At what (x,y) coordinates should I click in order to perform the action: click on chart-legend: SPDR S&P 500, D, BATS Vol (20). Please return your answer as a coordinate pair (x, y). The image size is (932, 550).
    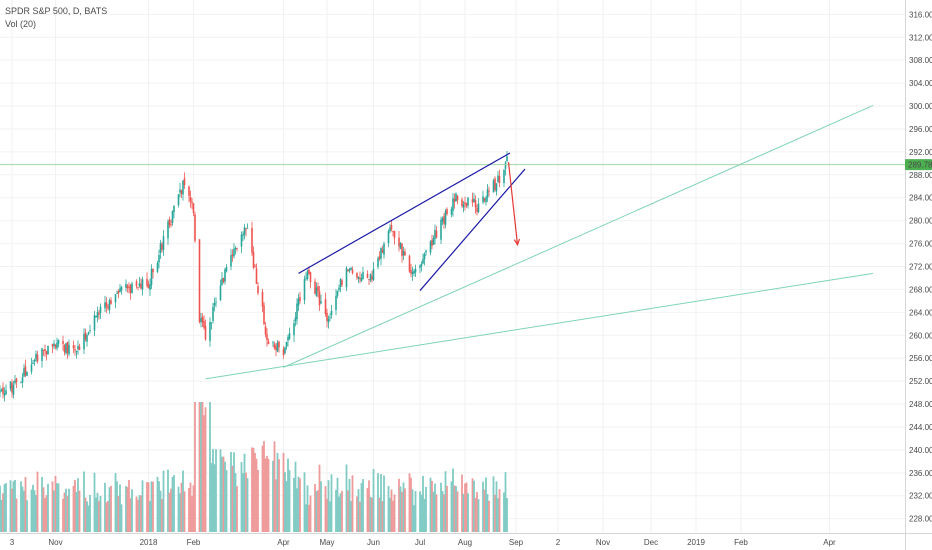
    Looking at the image, I should click on (56, 18).